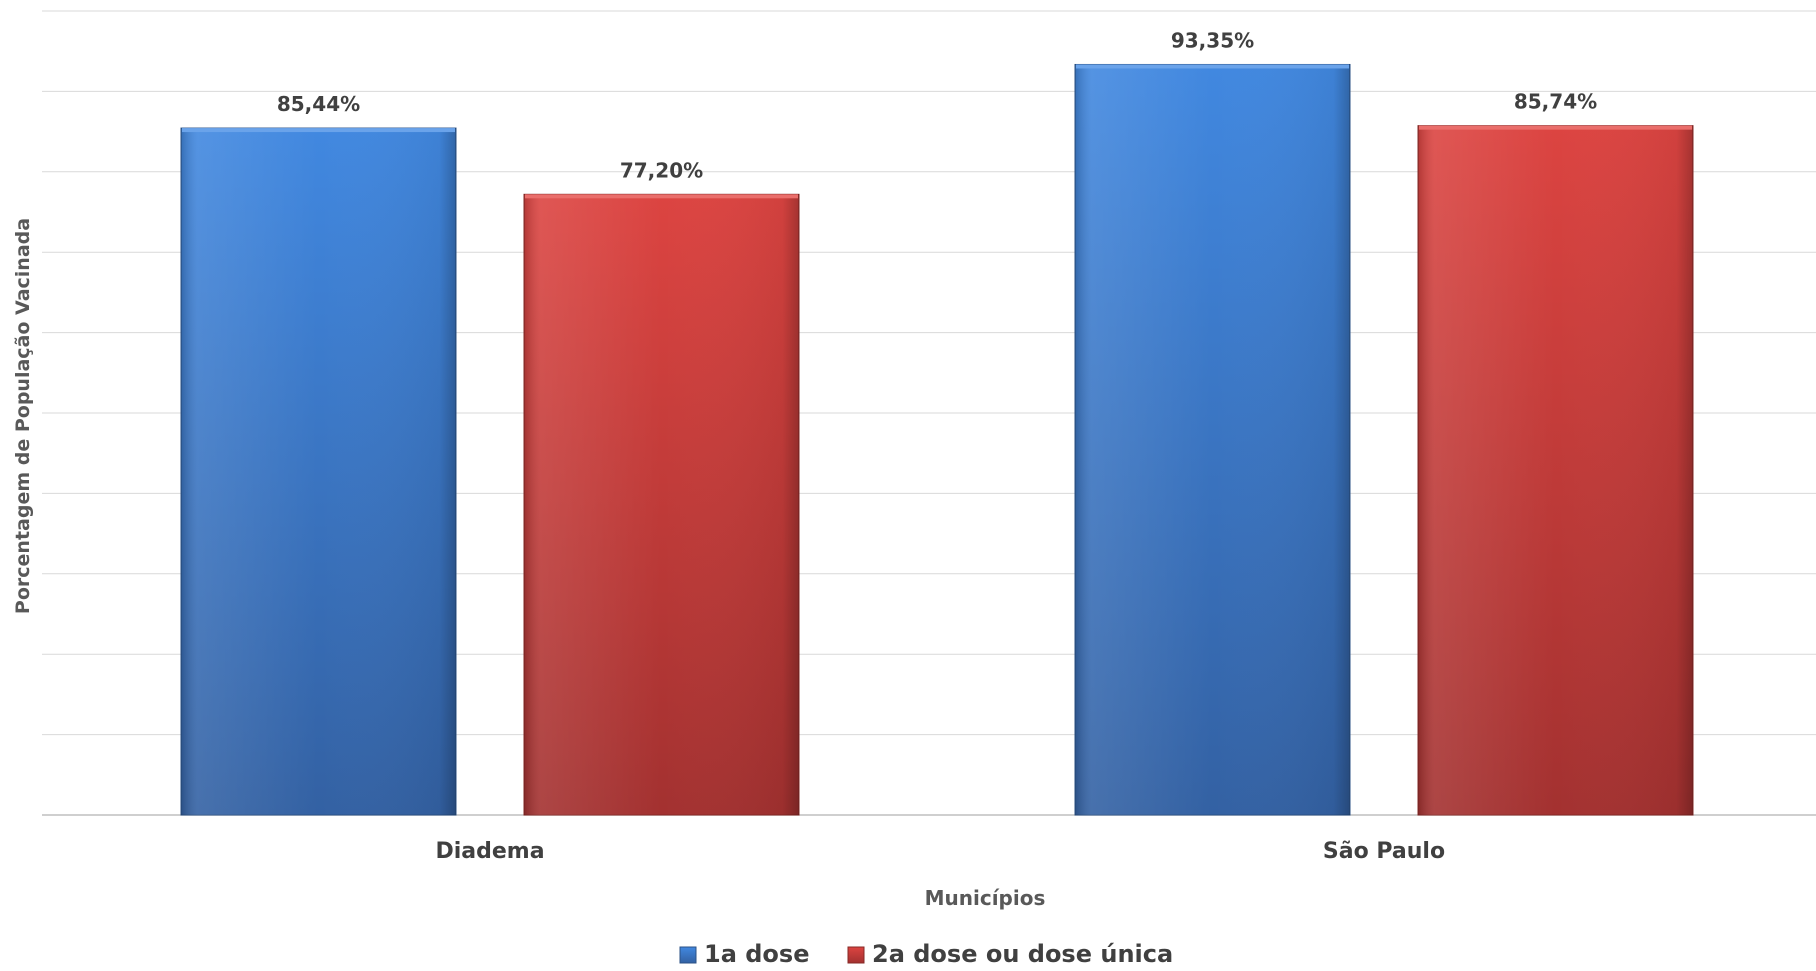  I want to click on legend-item-second-dose: 2a dose ou dose única, so click(1010, 954).